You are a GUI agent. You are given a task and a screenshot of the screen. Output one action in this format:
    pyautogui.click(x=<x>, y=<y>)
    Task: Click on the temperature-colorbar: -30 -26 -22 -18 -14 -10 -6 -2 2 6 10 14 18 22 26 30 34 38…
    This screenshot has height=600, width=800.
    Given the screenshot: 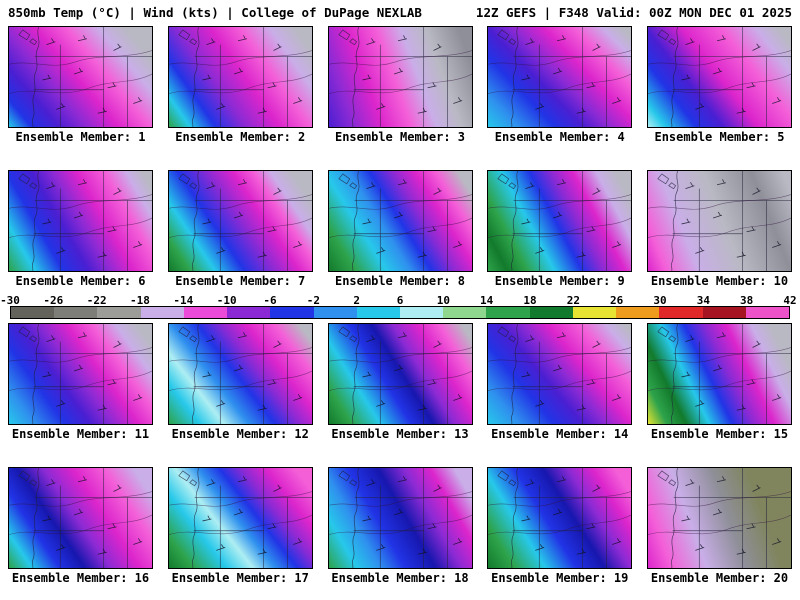 What is the action you would take?
    pyautogui.click(x=400, y=306)
    